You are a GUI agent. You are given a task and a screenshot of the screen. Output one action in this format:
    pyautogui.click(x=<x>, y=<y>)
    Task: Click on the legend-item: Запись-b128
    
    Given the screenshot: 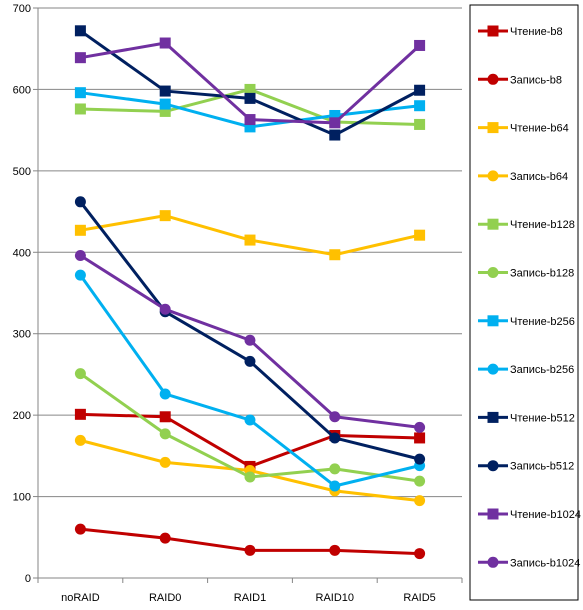 What is the action you would take?
    pyautogui.click(x=526, y=273)
    